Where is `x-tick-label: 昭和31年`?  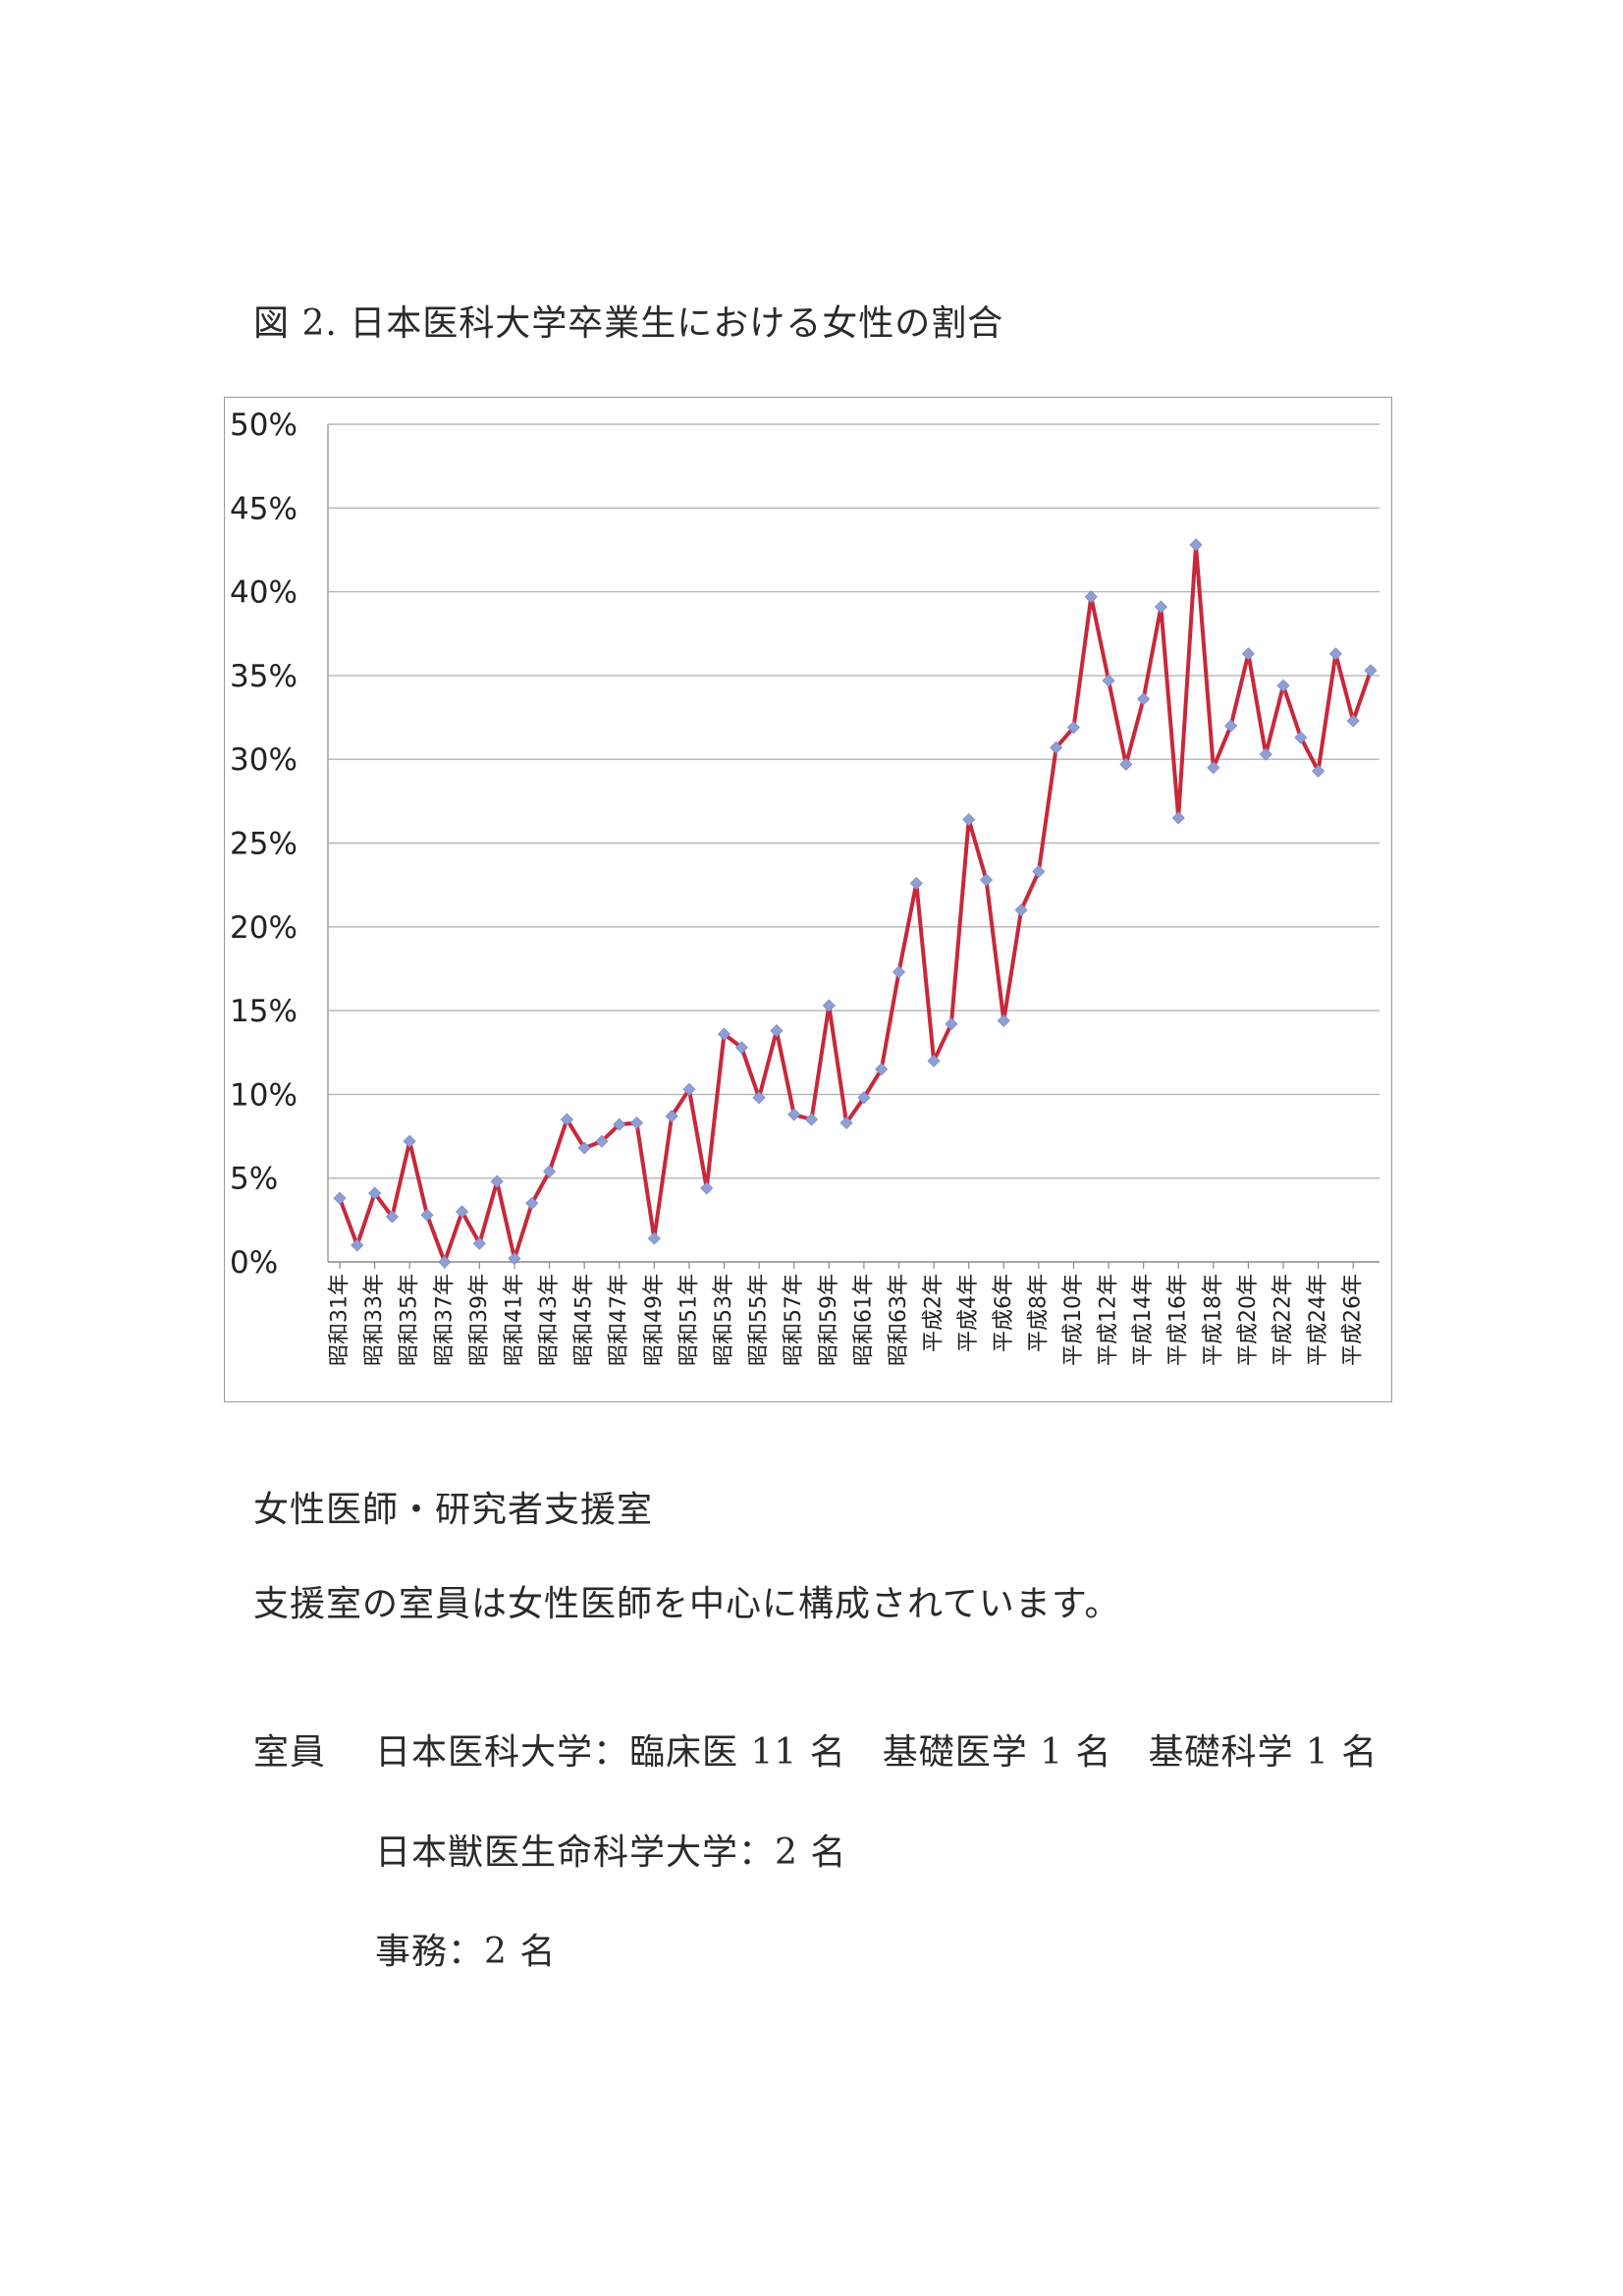
x-tick-label: 昭和31年 is located at coordinates (340, 1320).